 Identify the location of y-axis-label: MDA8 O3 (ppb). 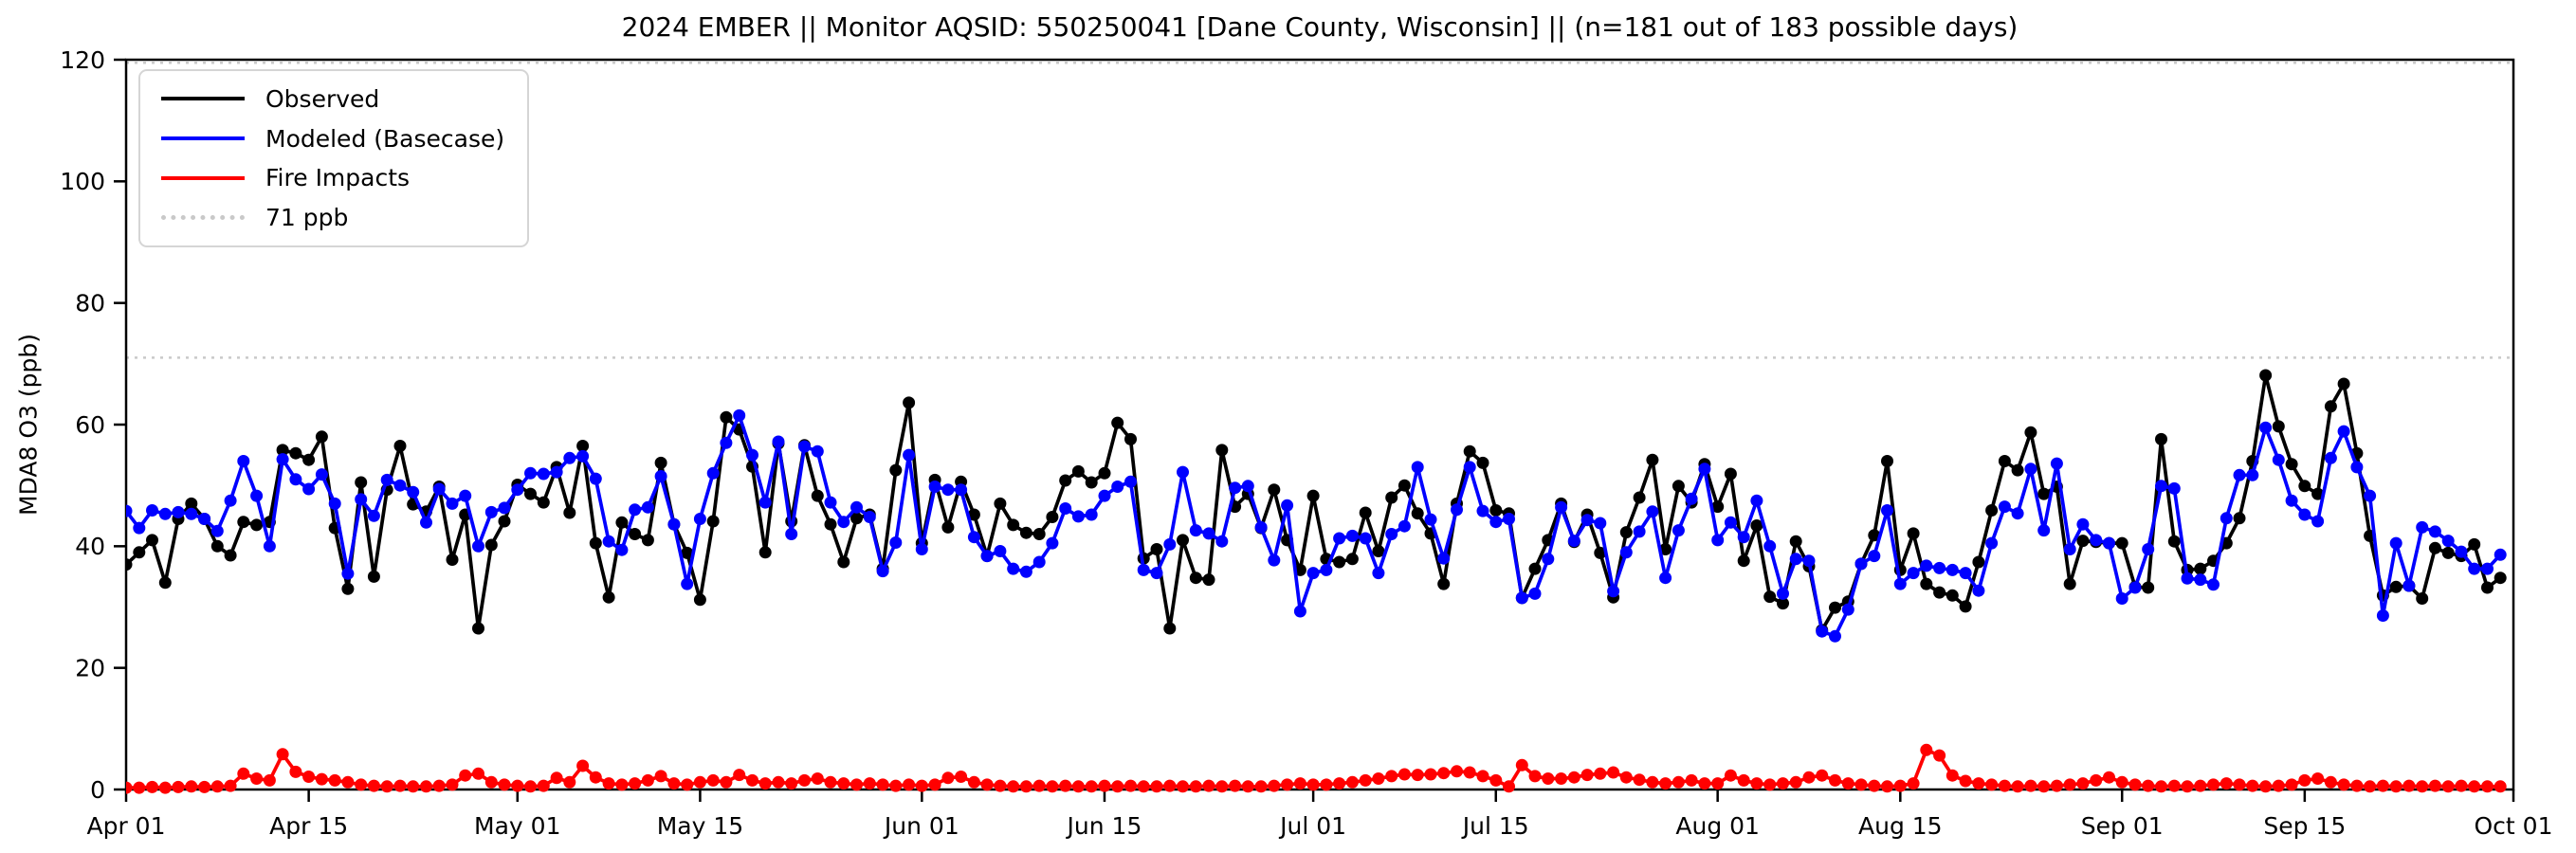
(28, 425).